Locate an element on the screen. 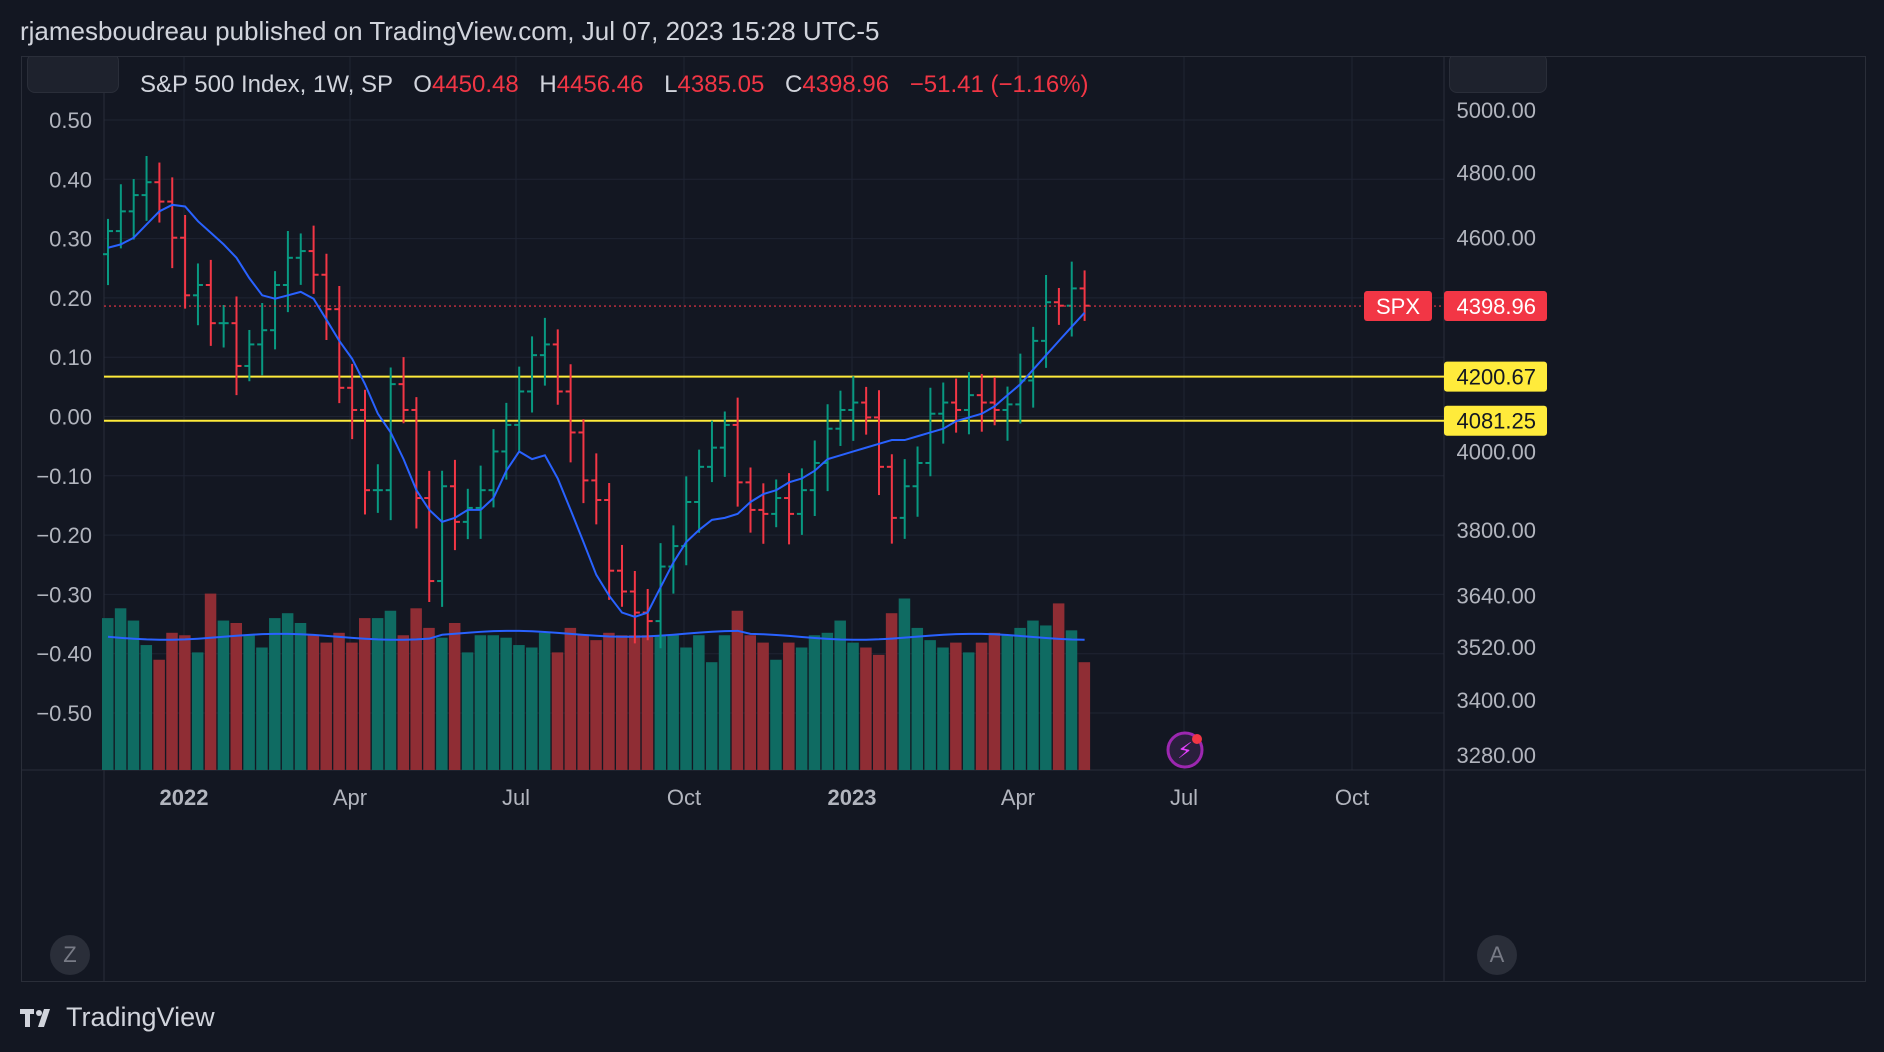 Image resolution: width=1884 pixels, height=1052 pixels. left-axis-tick-label: −0.50 is located at coordinates (64, 713).